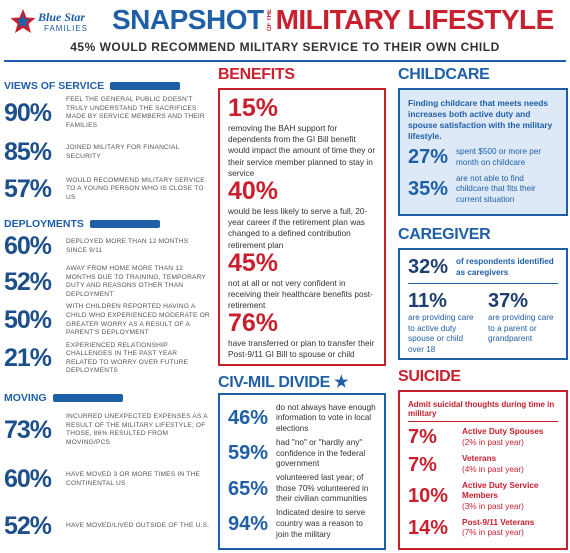 The image size is (570, 553). I want to click on stat-text: Veterans, so click(479, 459).